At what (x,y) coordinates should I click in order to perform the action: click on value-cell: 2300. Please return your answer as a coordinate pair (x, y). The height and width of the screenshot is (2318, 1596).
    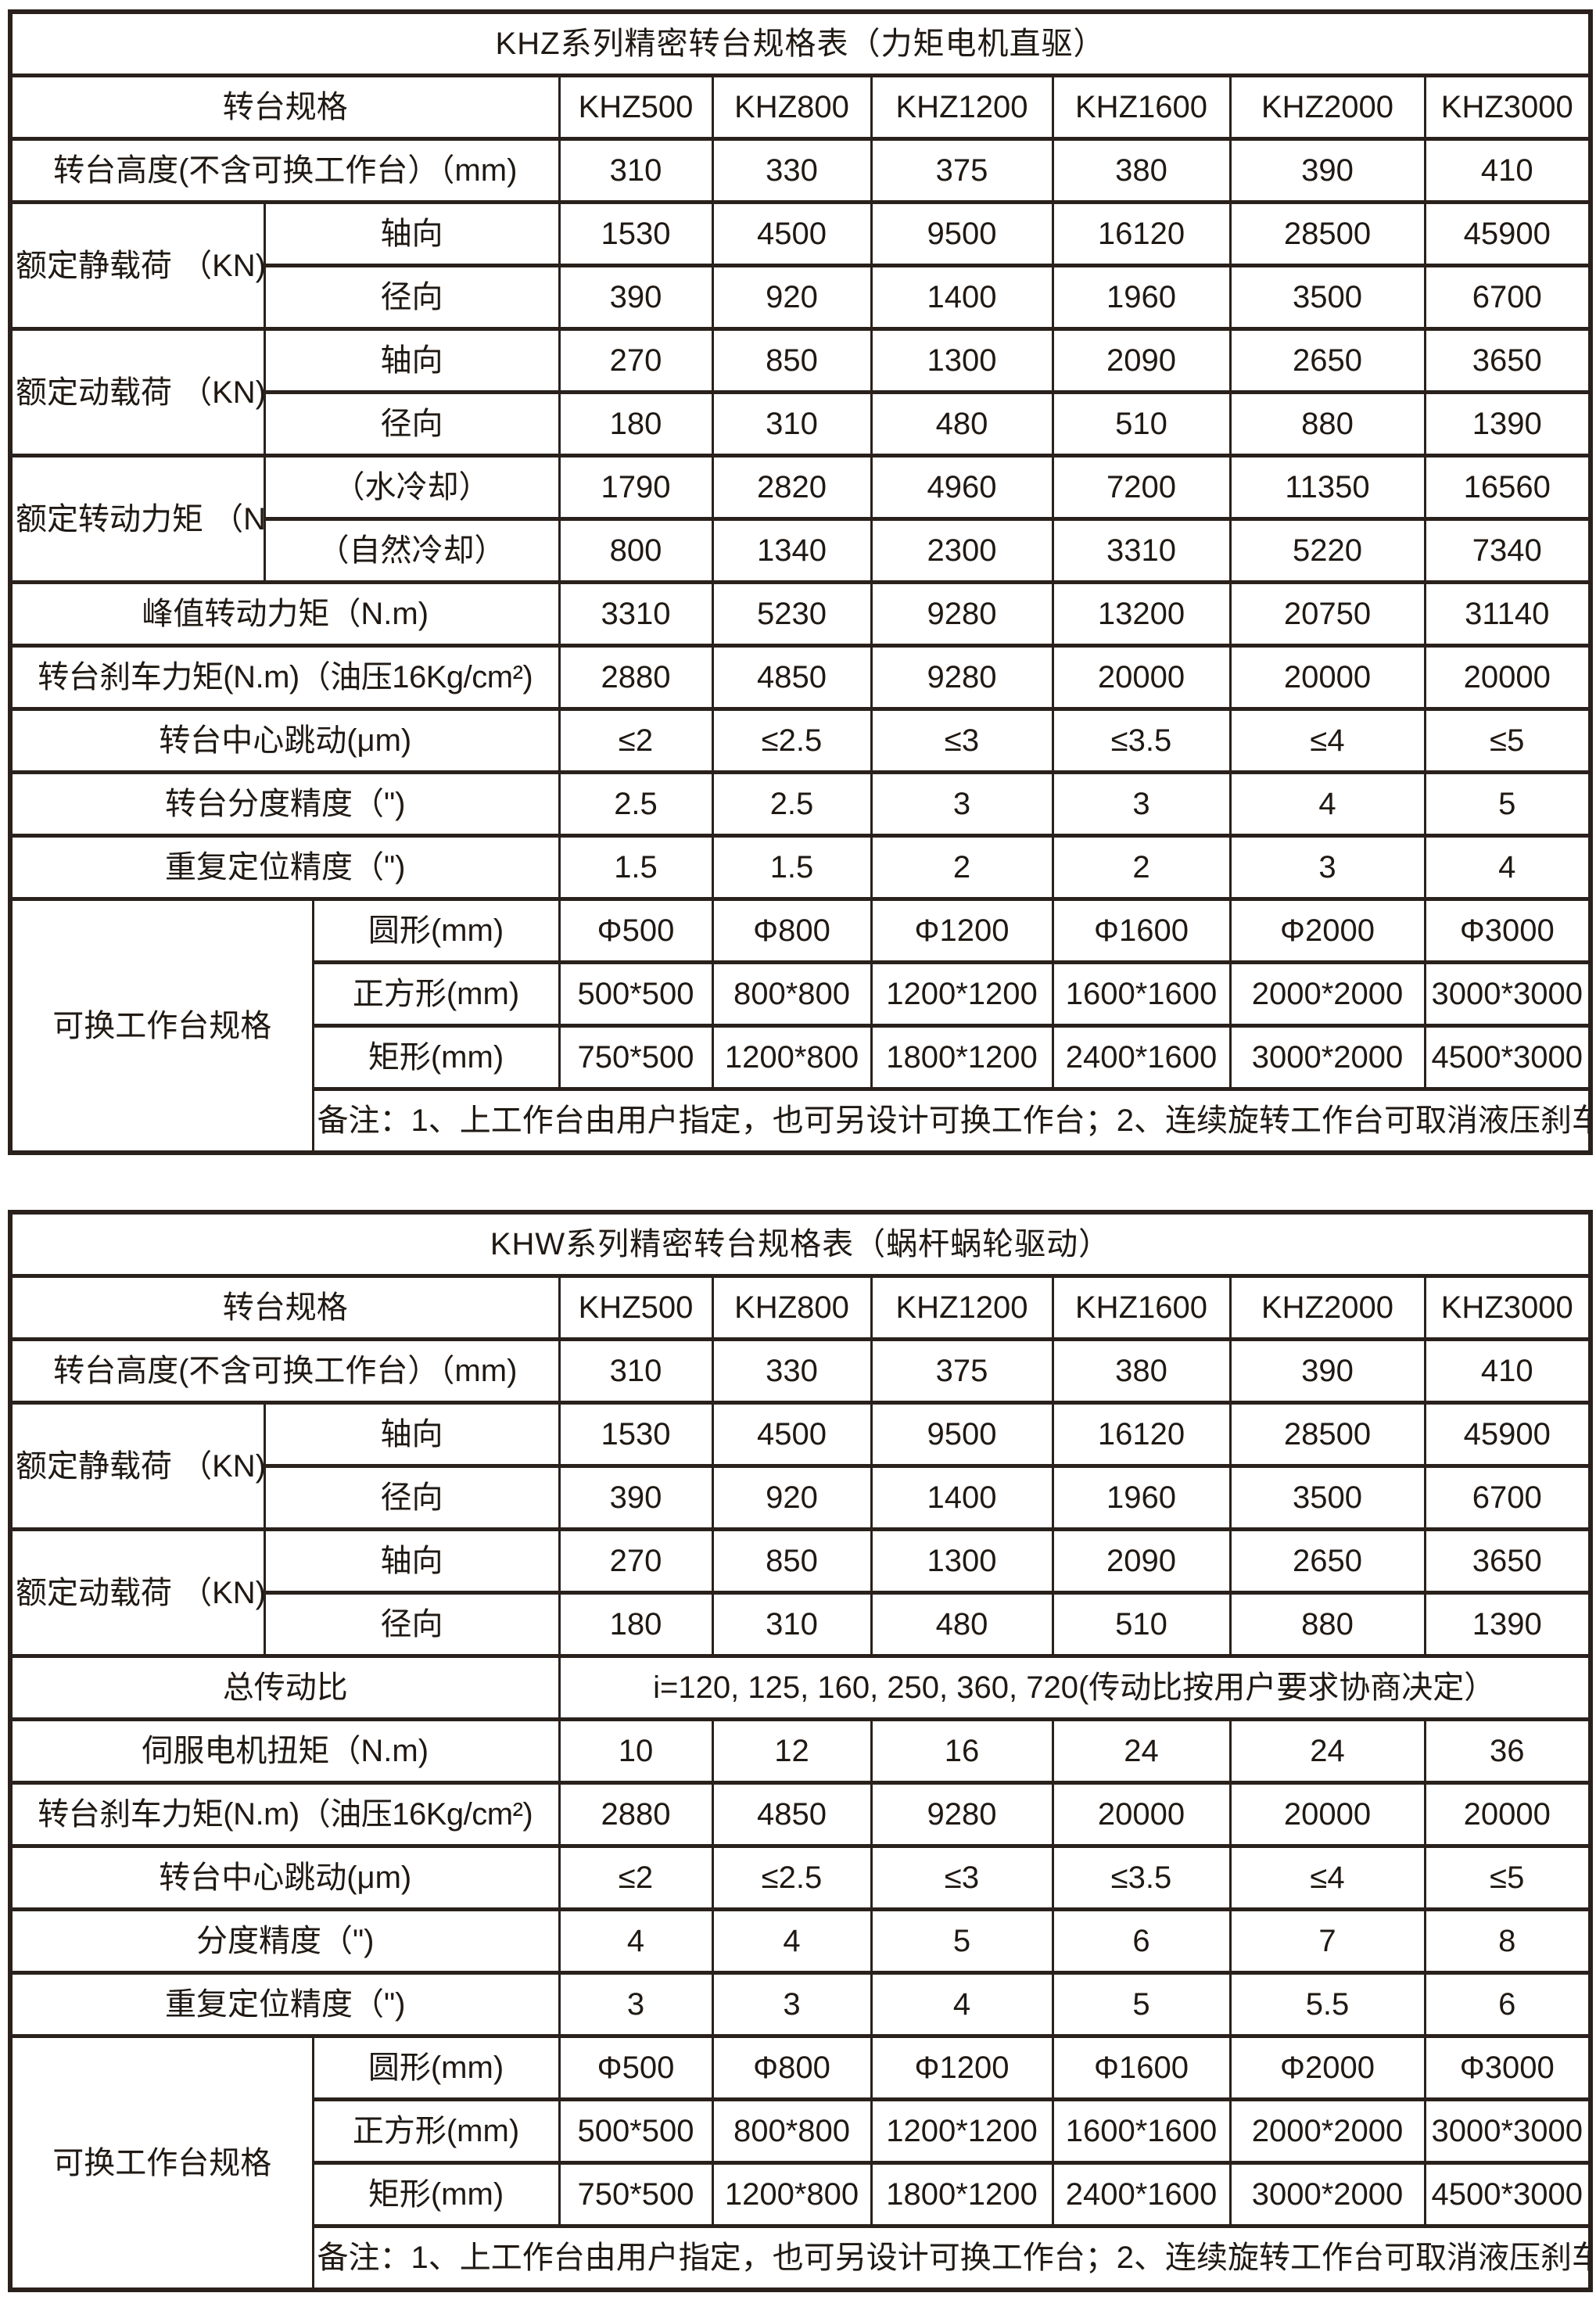
    Looking at the image, I should click on (962, 550).